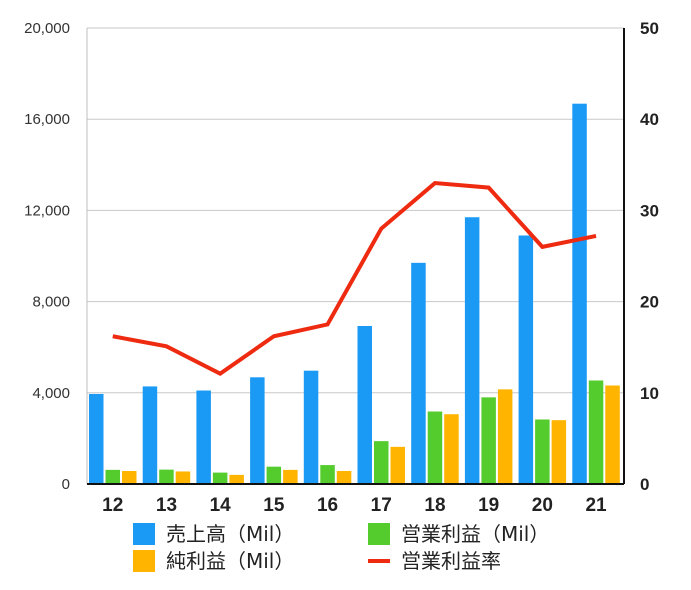 The height and width of the screenshot is (590, 691). I want to click on x-tick-label: 18, so click(434, 505).